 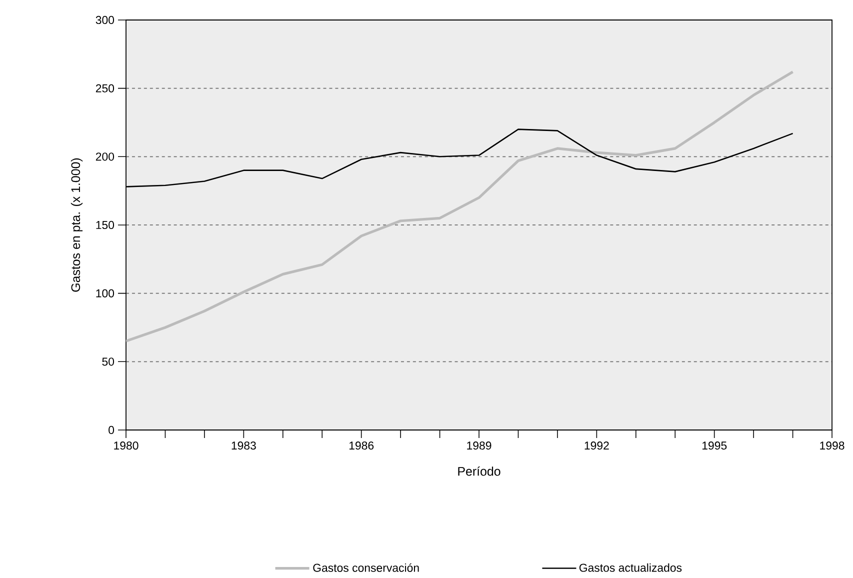 What do you see at coordinates (832, 446) in the screenshot?
I see `x-tick-label: 1998` at bounding box center [832, 446].